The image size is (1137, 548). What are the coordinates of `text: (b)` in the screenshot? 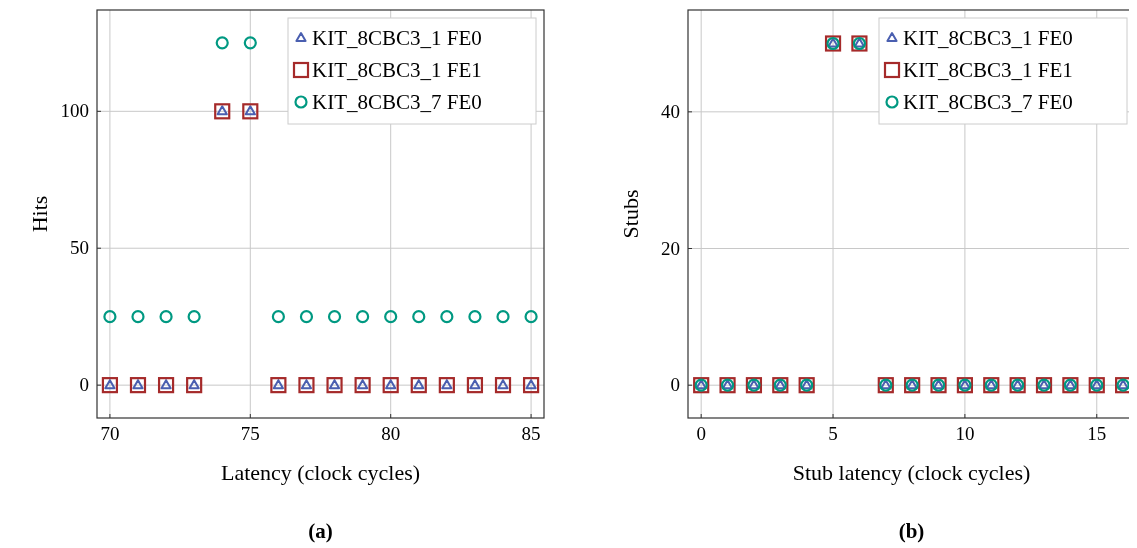 It's located at (911, 531).